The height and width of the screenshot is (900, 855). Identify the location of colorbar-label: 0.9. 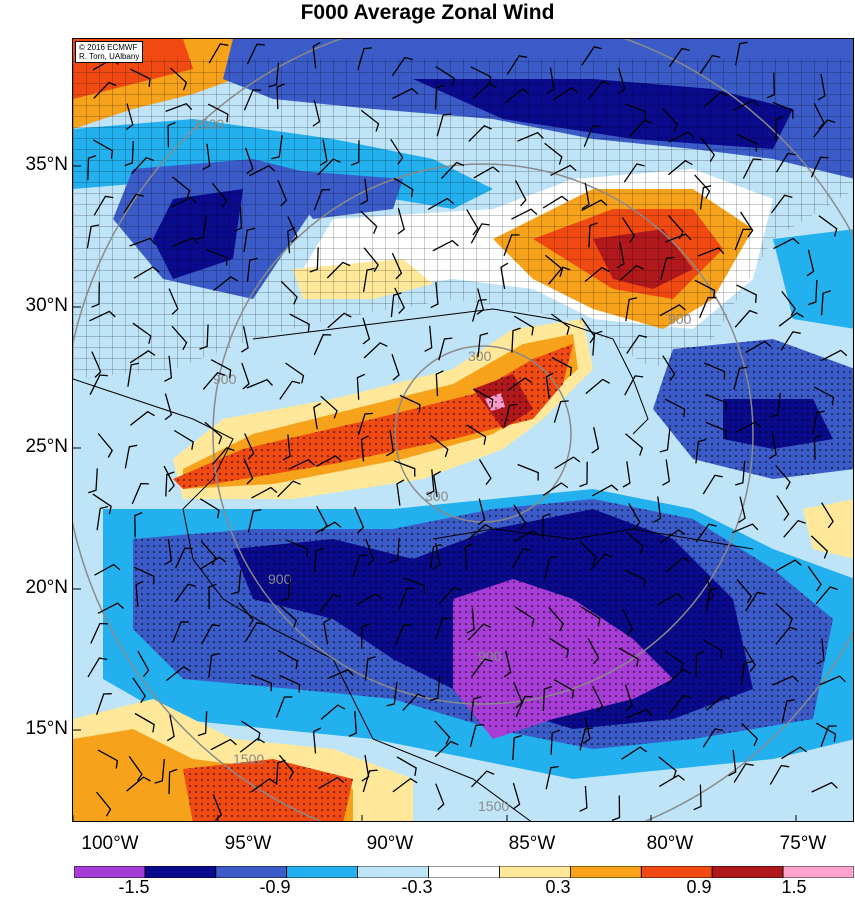
(699, 887).